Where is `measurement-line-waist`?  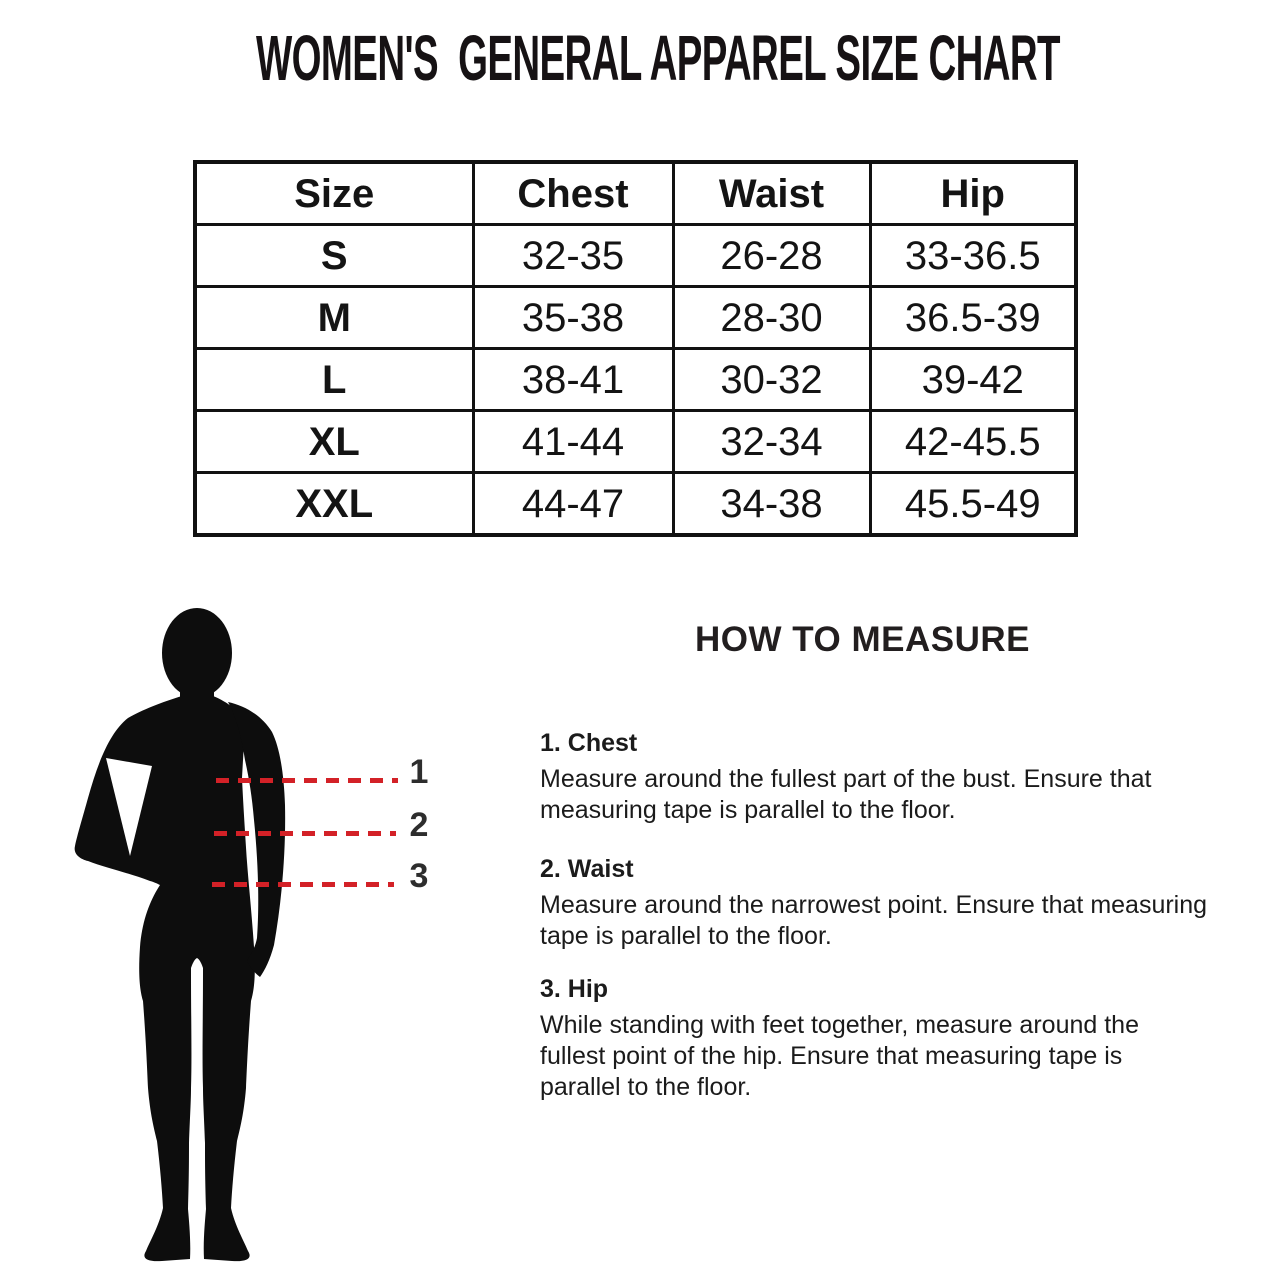 measurement-line-waist is located at coordinates (305, 833).